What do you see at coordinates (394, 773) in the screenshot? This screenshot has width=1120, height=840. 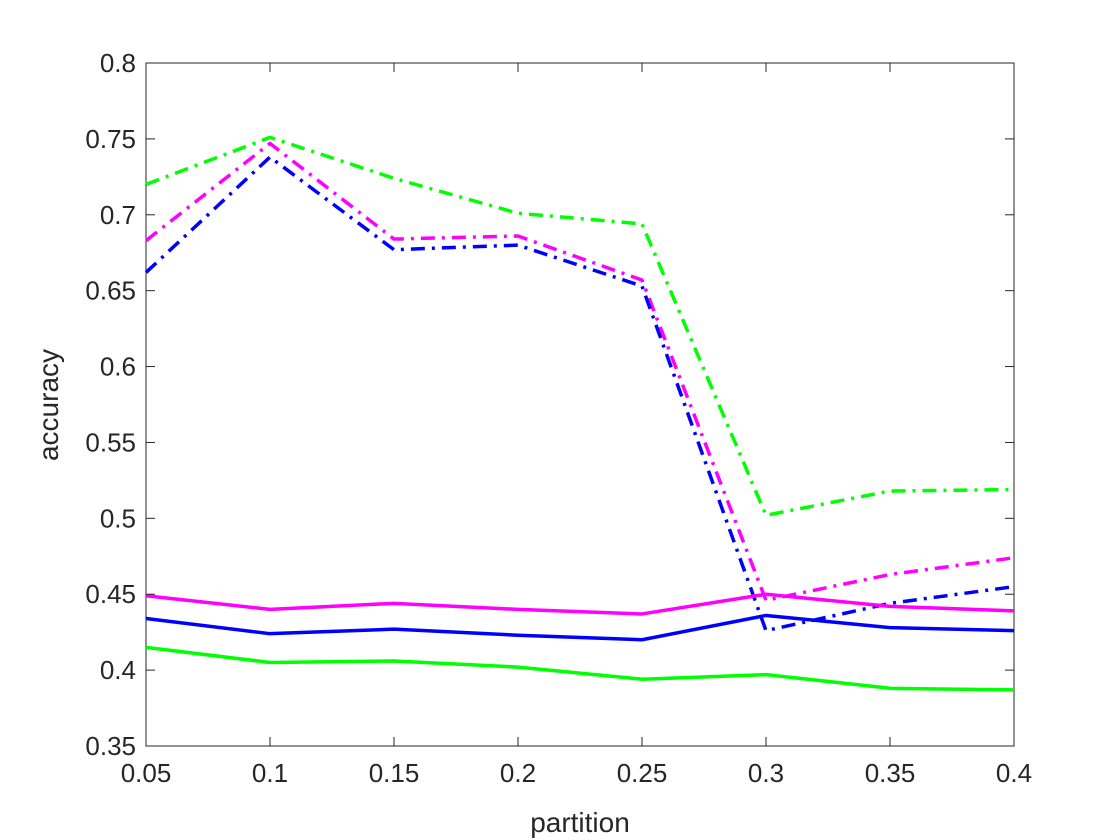 I see `x-tick-label: 0.15` at bounding box center [394, 773].